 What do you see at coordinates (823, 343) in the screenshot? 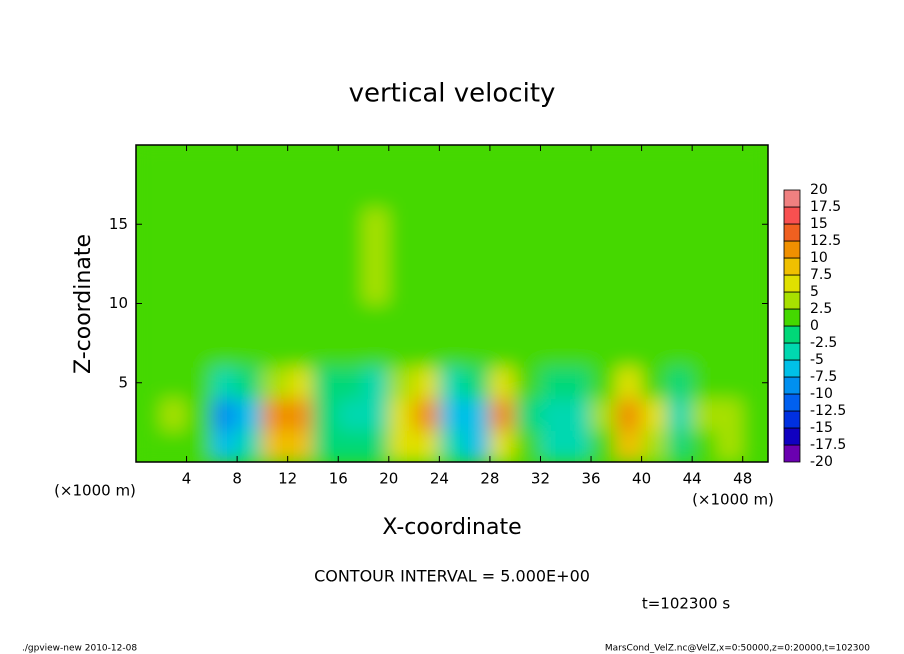
I see `colorbar-label: -2.5` at bounding box center [823, 343].